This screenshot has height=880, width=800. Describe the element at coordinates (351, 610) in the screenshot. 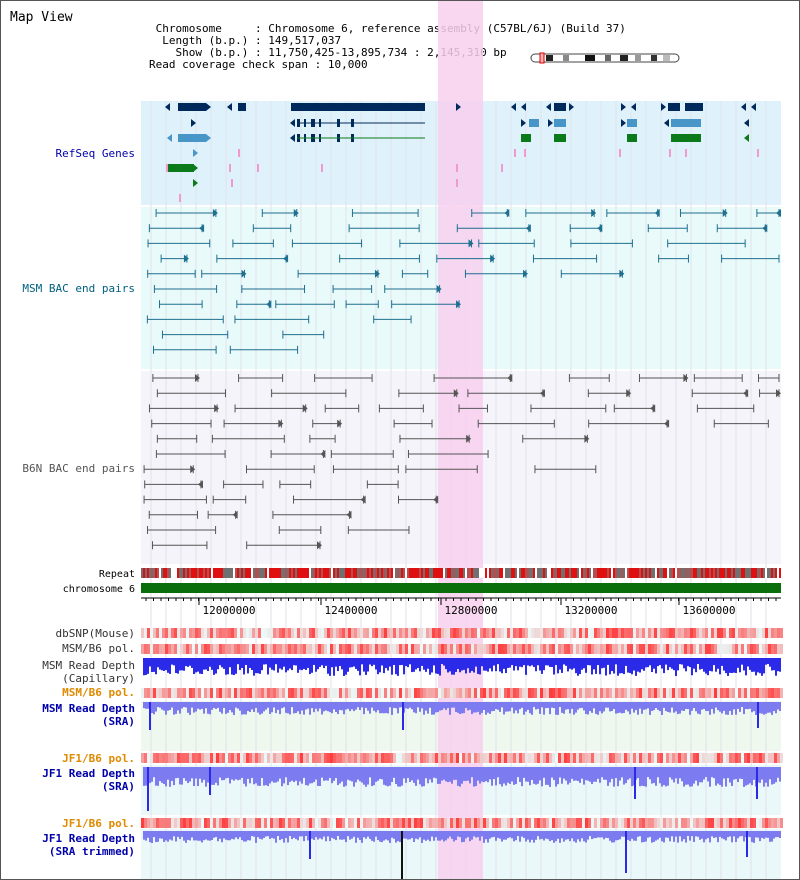

I see `axis-tick-label: 12400000` at that location.